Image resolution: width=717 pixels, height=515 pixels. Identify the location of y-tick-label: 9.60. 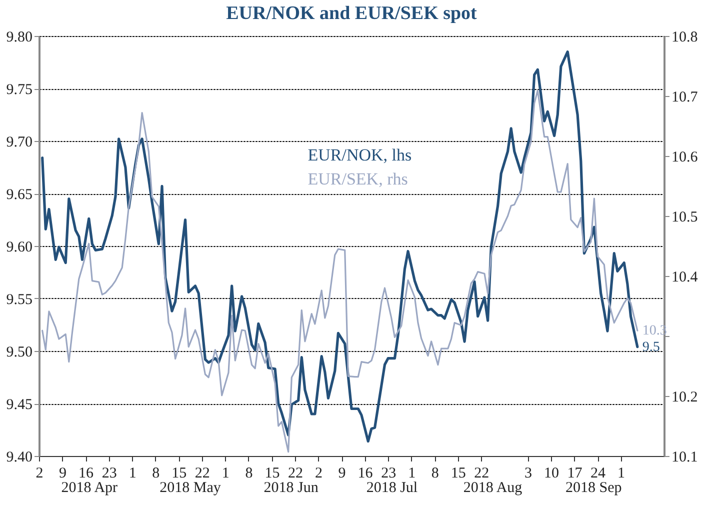
(19, 248).